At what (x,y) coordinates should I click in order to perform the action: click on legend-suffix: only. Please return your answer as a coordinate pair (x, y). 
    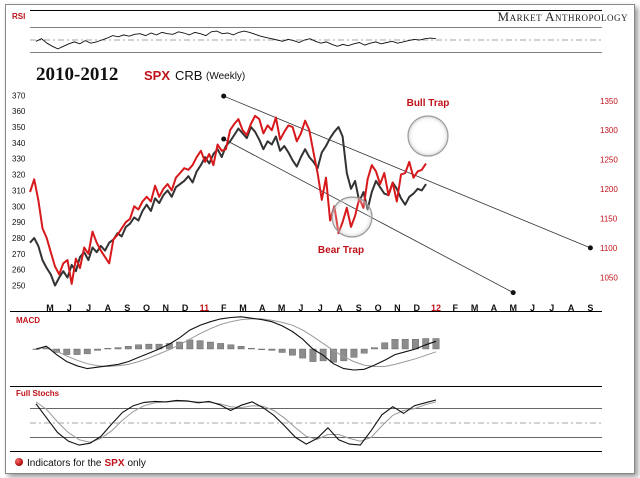
    Looking at the image, I should click on (137, 463).